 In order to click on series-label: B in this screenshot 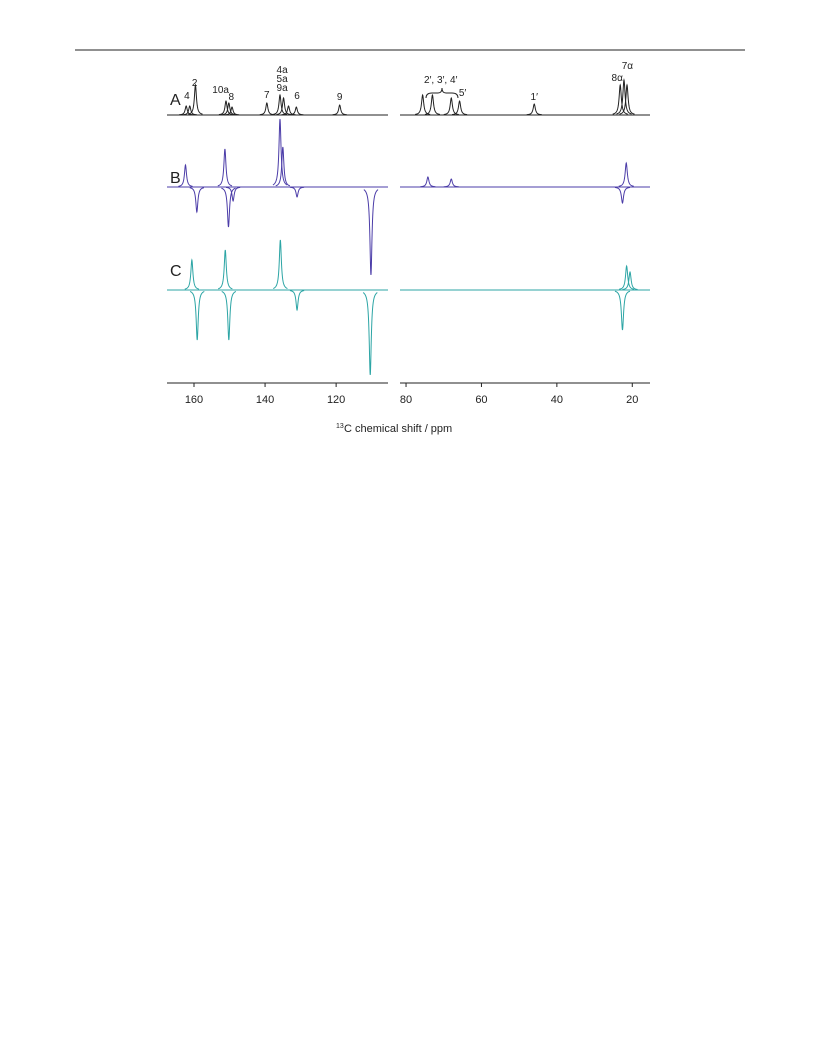, I will do `click(175, 178)`.